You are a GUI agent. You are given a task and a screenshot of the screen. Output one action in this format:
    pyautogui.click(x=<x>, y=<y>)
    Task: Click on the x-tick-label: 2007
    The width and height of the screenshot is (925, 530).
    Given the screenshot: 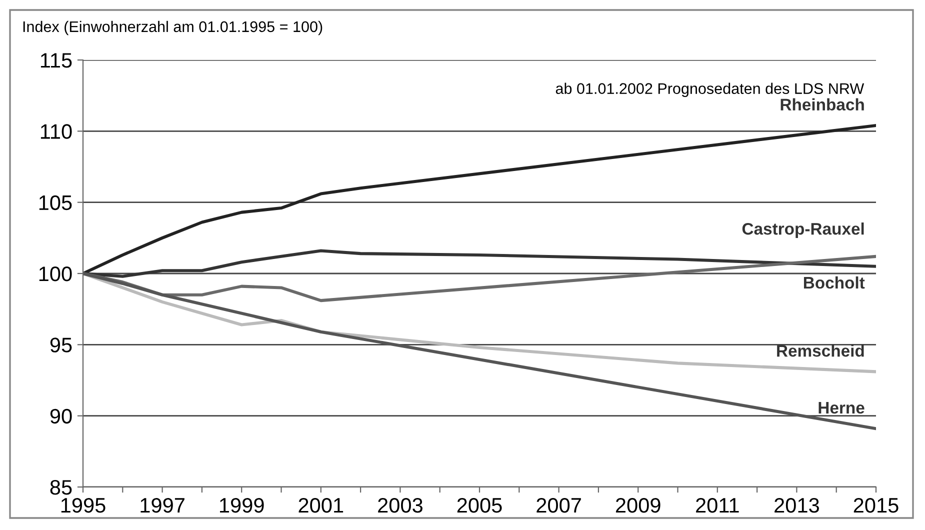 What is the action you would take?
    pyautogui.click(x=558, y=505)
    